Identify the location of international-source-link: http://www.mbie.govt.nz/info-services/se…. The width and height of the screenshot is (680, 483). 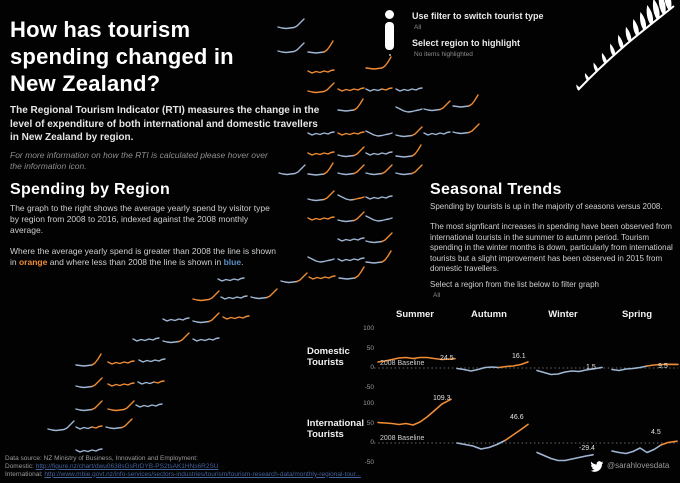
(202, 474).